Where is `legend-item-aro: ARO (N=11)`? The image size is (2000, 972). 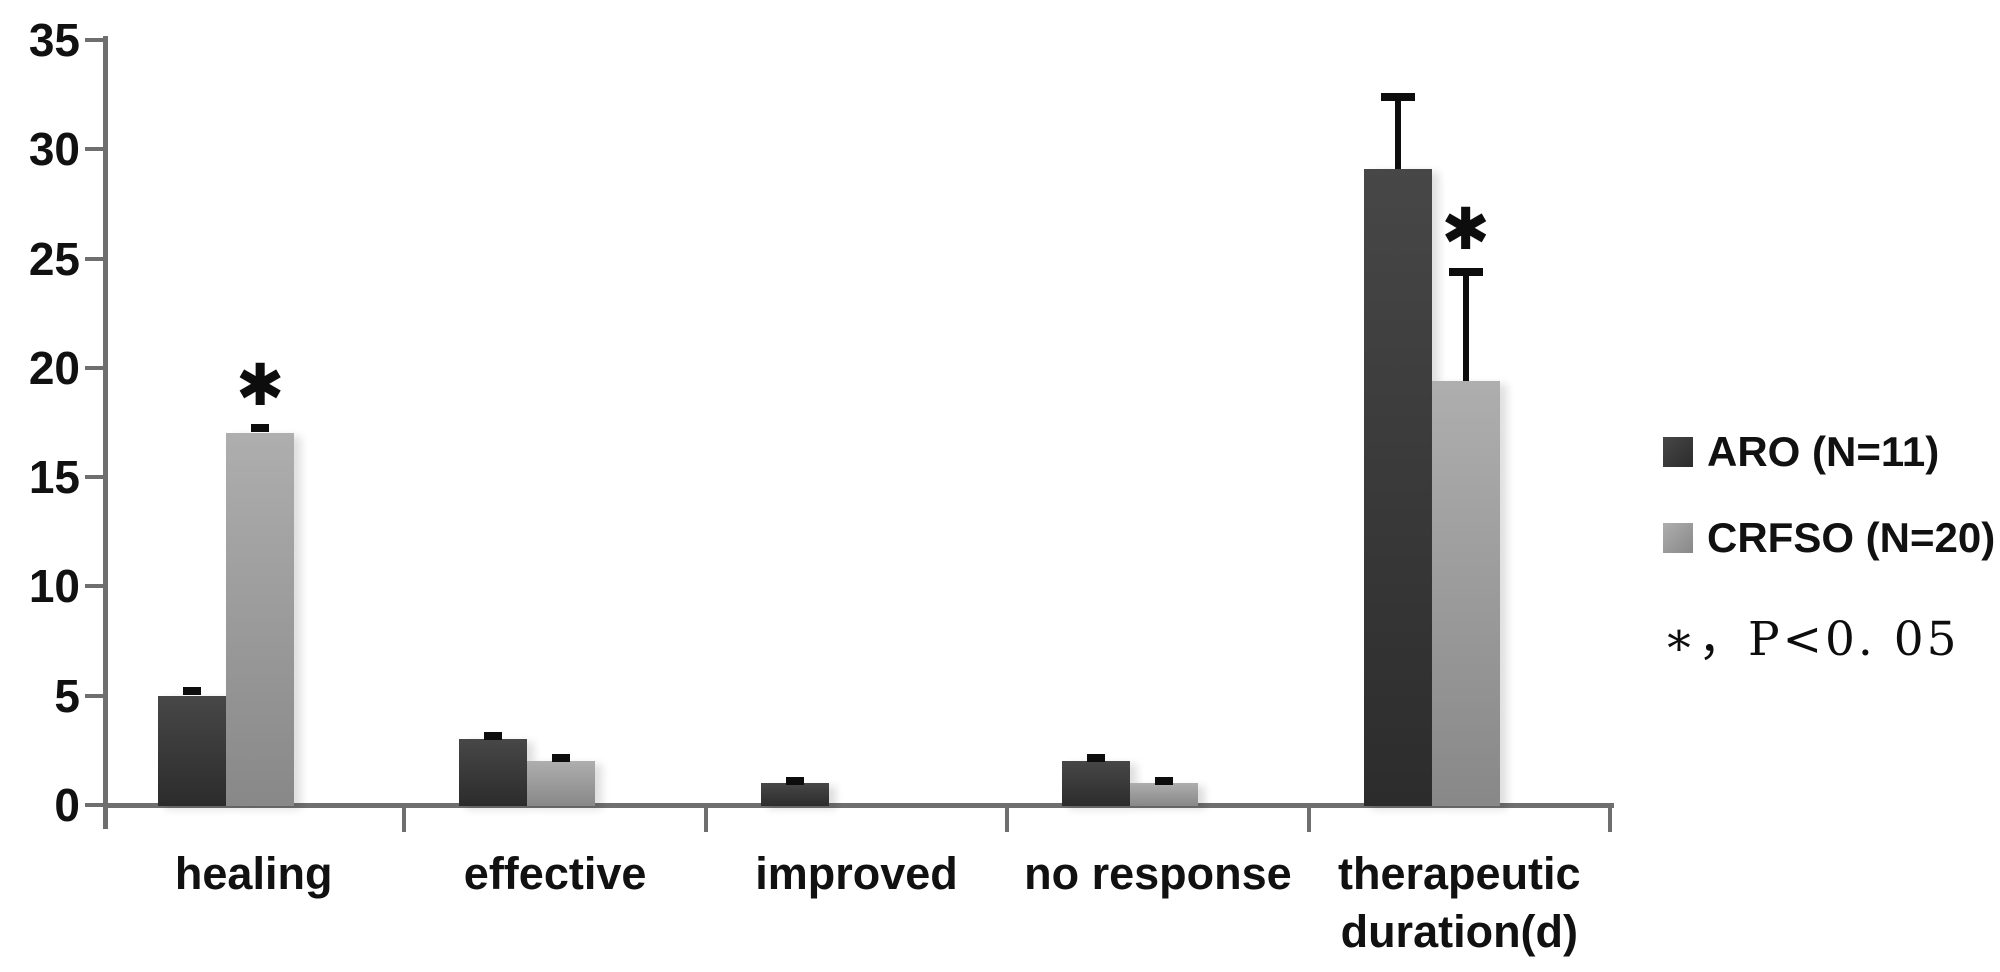 legend-item-aro: ARO (N=11) is located at coordinates (1829, 452).